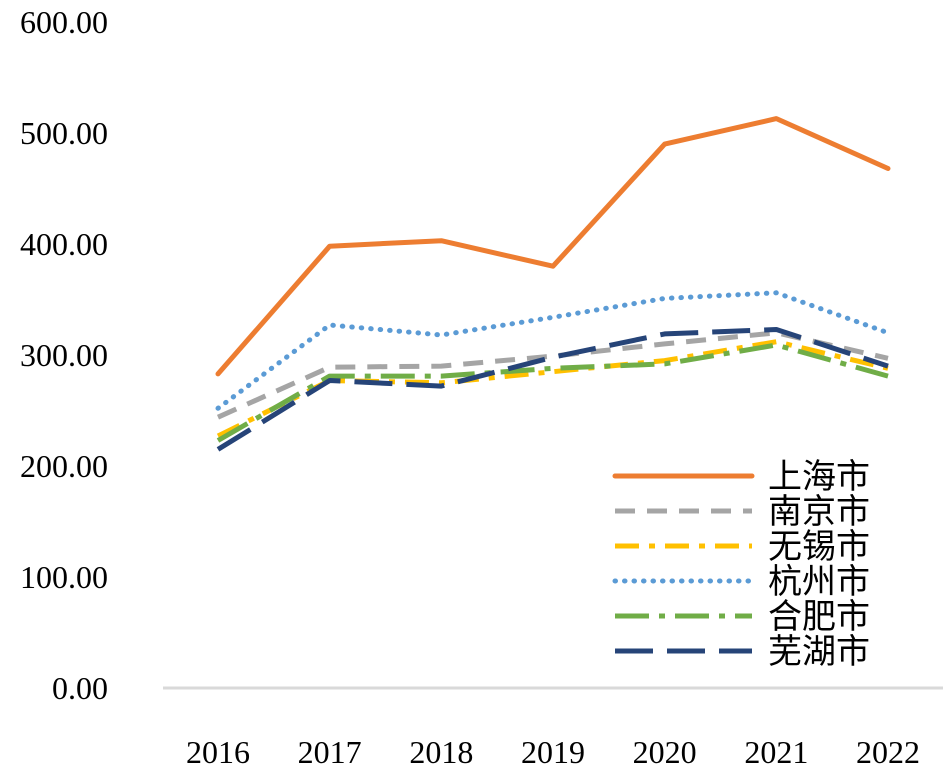 The image size is (945, 779). What do you see at coordinates (741, 582) in the screenshot?
I see `legend-item: 杭州市` at bounding box center [741, 582].